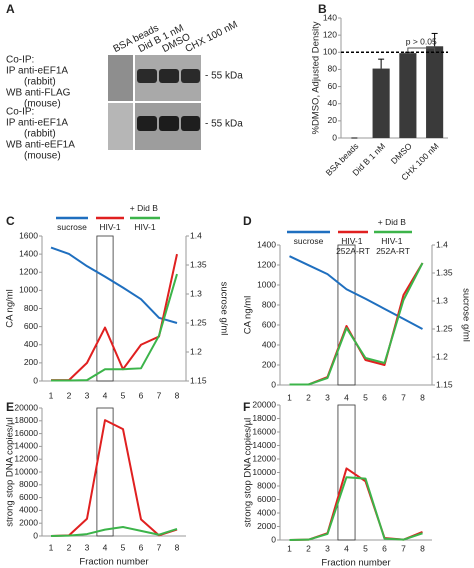 Image resolution: width=474 pixels, height=568 pixels. I want to click on y-tick-label: 20000, so click(264, 404).